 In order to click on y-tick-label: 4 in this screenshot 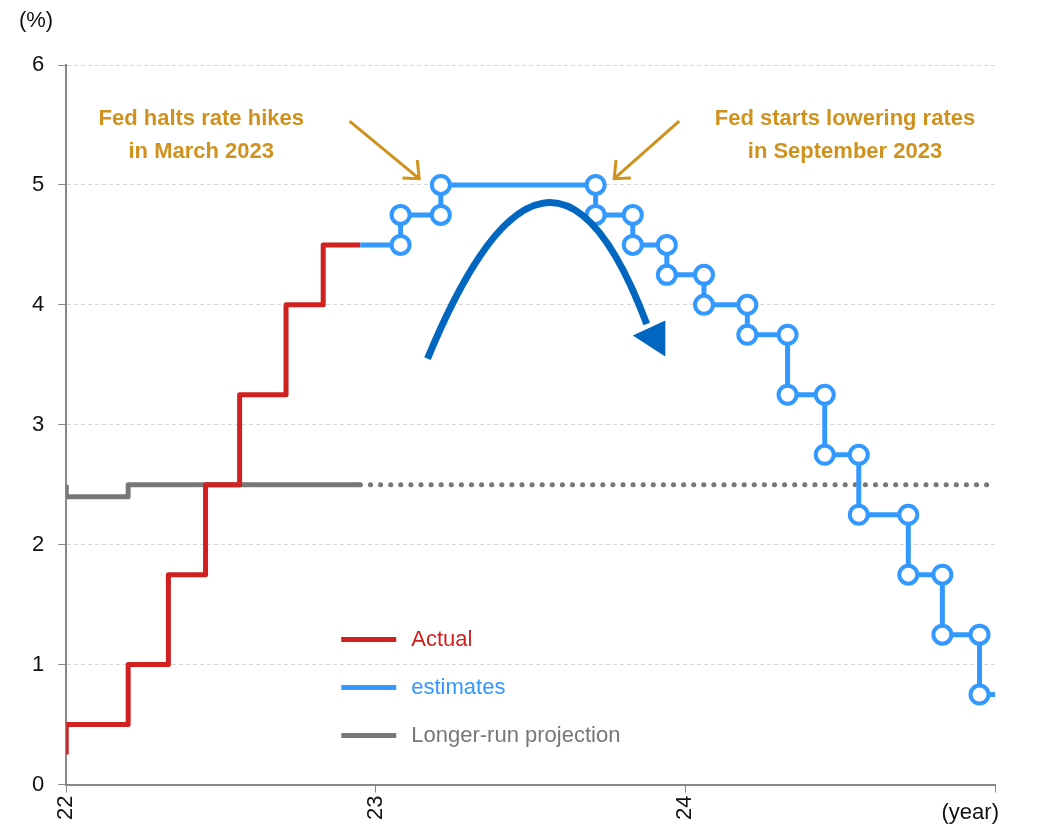, I will do `click(38, 303)`.